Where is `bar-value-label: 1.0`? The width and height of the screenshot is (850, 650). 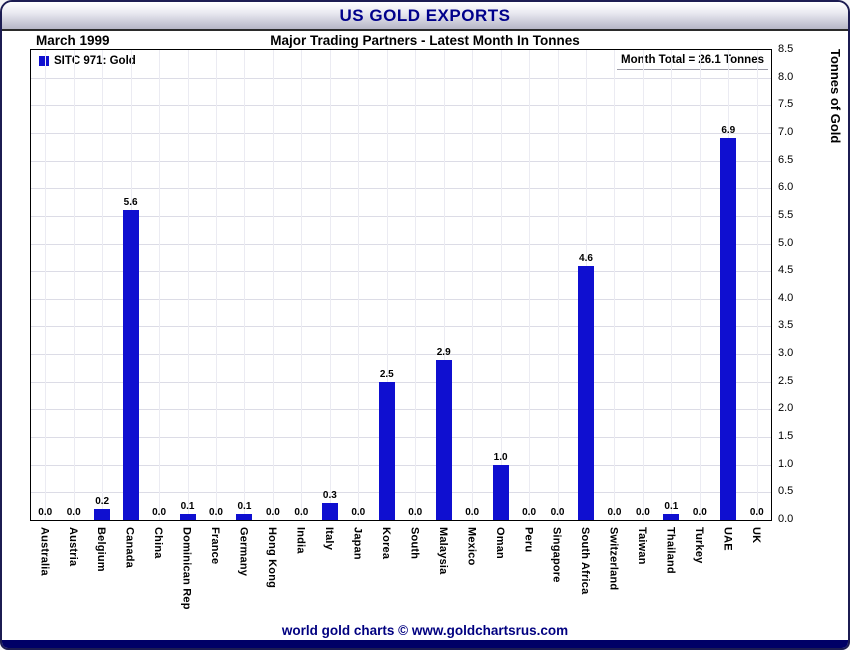 bar-value-label: 1.0 is located at coordinates (500, 457).